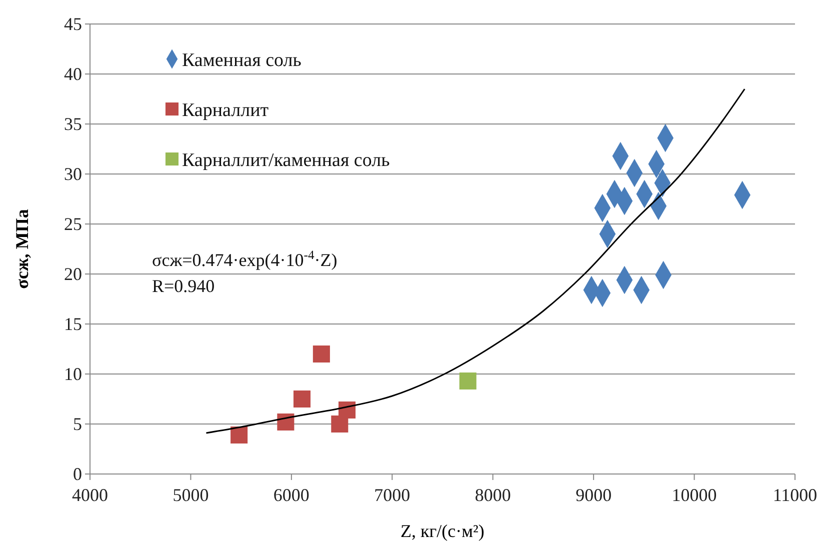 This screenshot has width=825, height=551. Describe the element at coordinates (291, 495) in the screenshot. I see `x-tick-label: 6000` at that location.